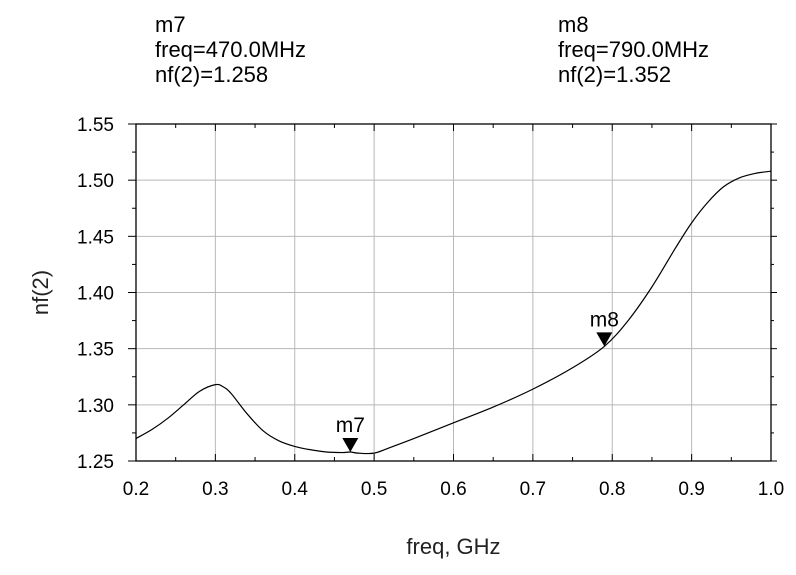 The image size is (796, 575). Describe the element at coordinates (40, 292) in the screenshot. I see `y-axis-label: nf(2)` at that location.